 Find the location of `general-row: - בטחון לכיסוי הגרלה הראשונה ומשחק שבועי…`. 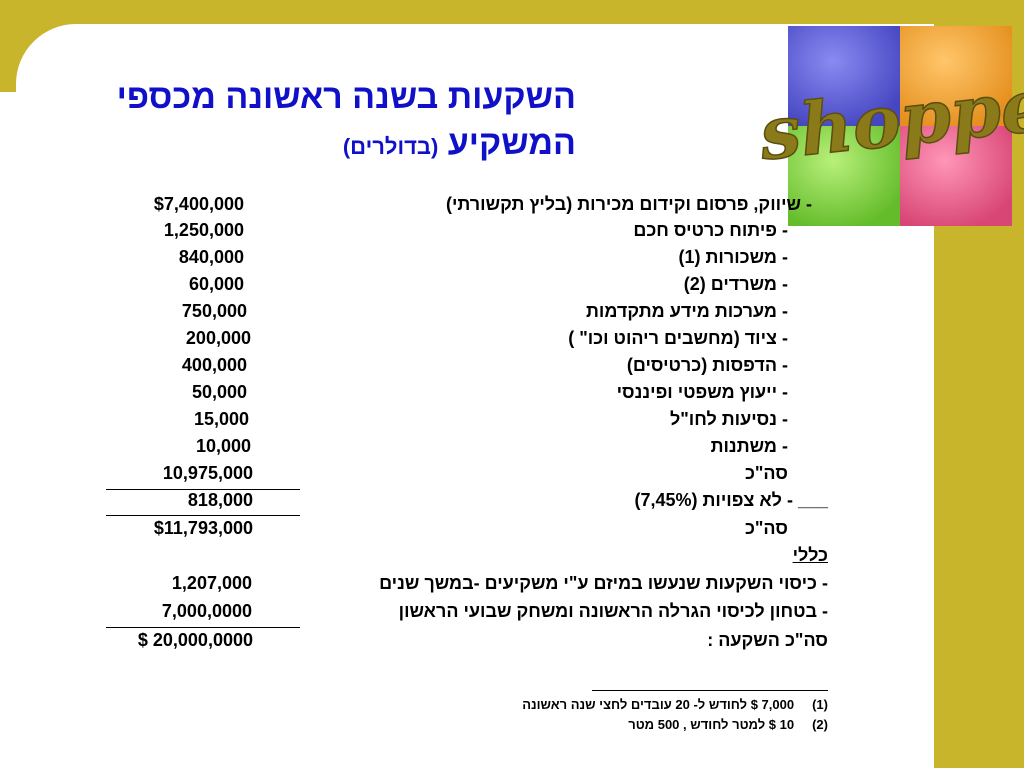

general-row: - בטחון לכיסוי הגרלה הראשונה ומשחק שבועי… is located at coordinates (512, 614).